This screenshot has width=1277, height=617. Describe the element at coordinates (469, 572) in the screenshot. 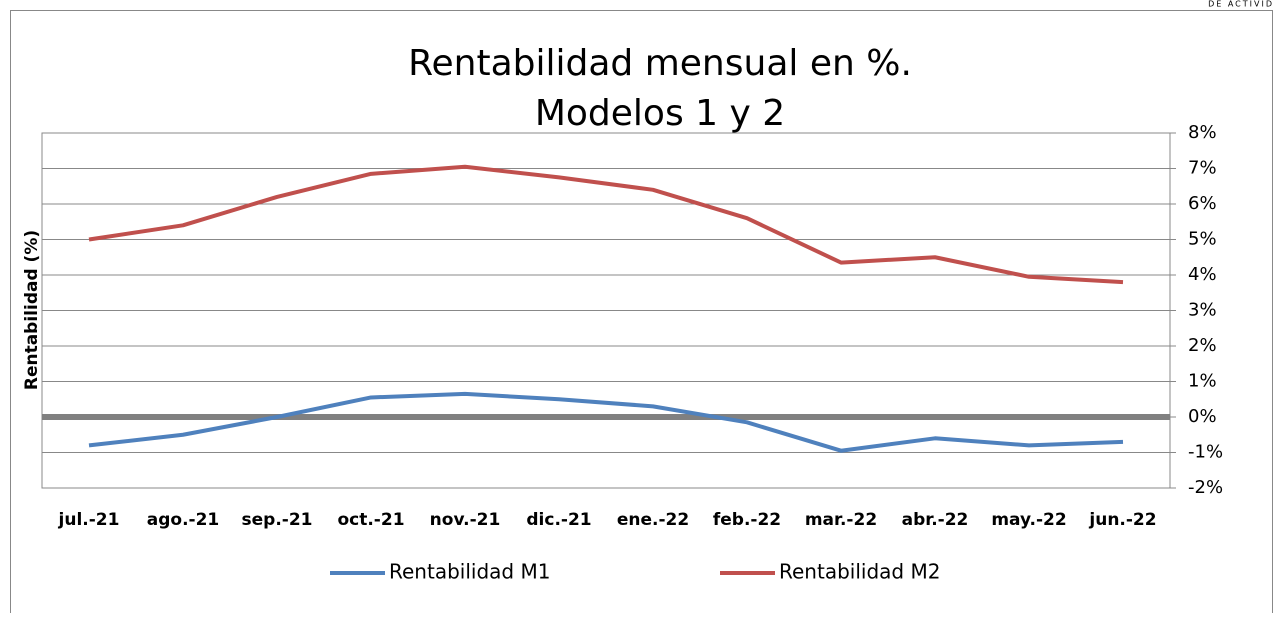

I see `legend-label: Rentabilidad M1` at that location.